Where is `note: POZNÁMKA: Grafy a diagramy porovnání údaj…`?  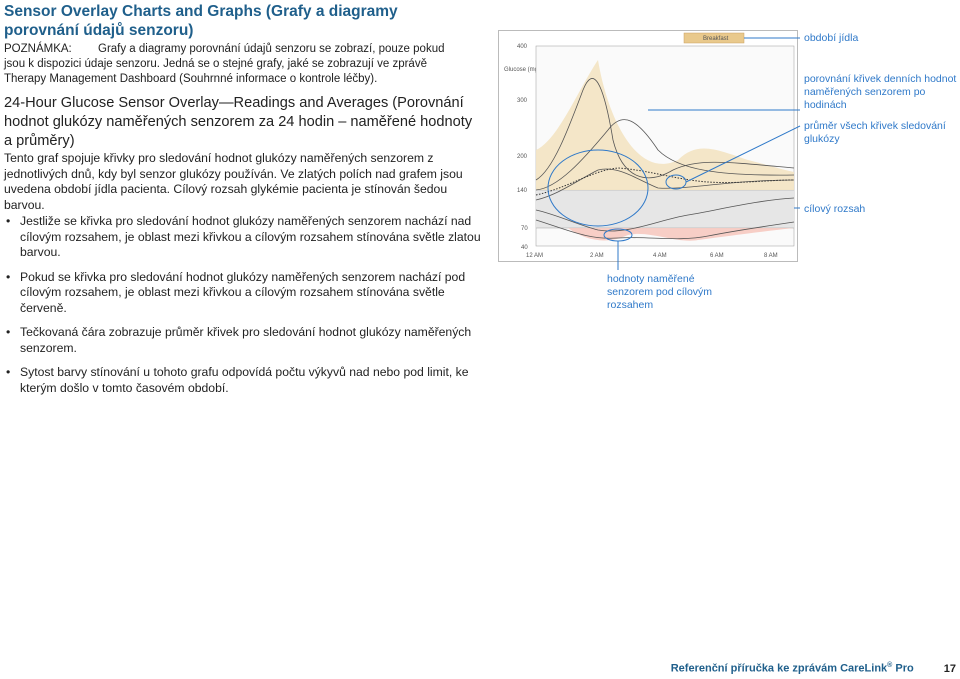 note: POZNÁMKA: Grafy a diagramy porovnání údaj… is located at coordinates (234, 64).